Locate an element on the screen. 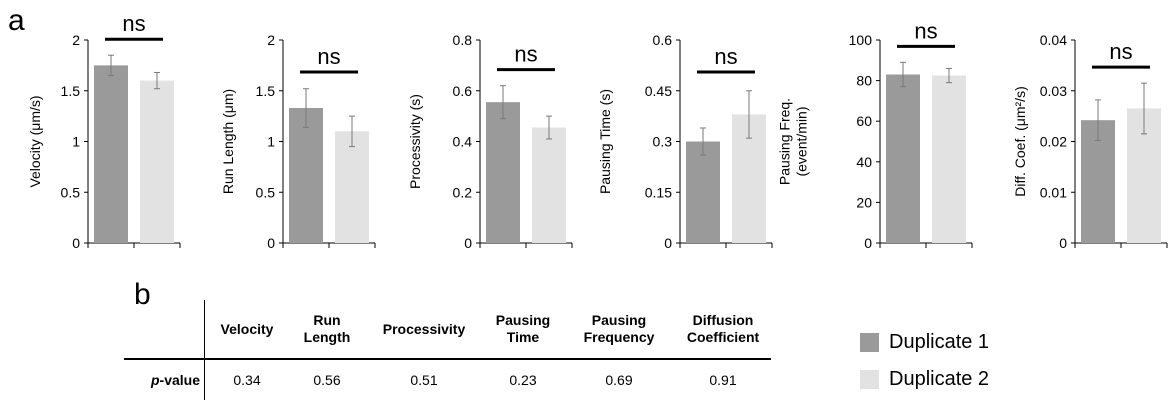 The height and width of the screenshot is (417, 1175). legend-item-duplicate-2: Duplicate 2 is located at coordinates (924, 379).